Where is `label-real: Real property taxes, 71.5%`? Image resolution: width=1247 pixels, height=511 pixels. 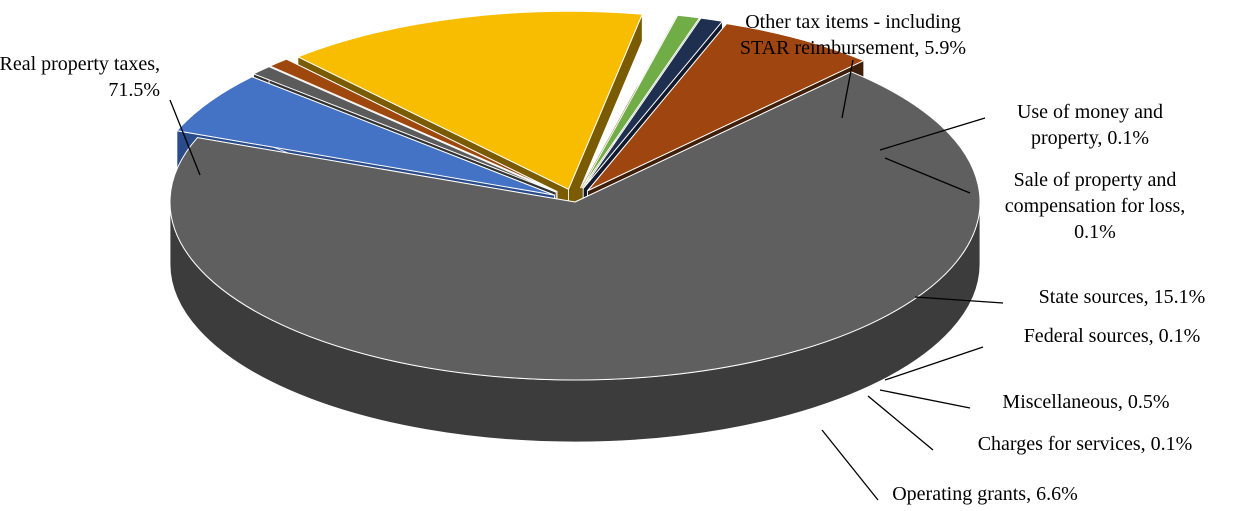 label-real: Real property taxes, 71.5% is located at coordinates (80, 77).